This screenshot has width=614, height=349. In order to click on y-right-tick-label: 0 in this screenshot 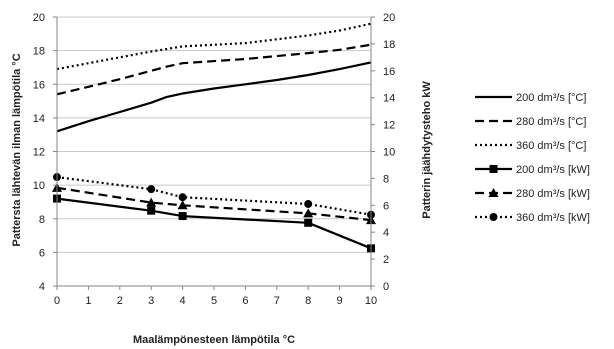, I will do `click(386, 287)`.